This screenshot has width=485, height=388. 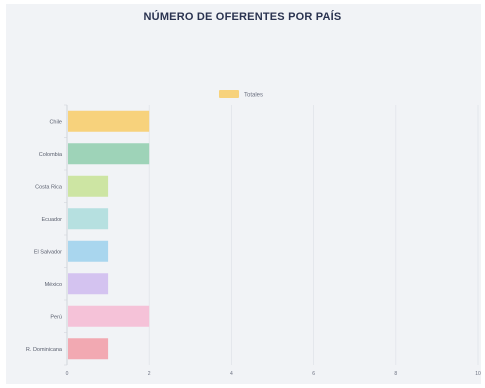 I want to click on category-label: México, so click(x=53, y=285).